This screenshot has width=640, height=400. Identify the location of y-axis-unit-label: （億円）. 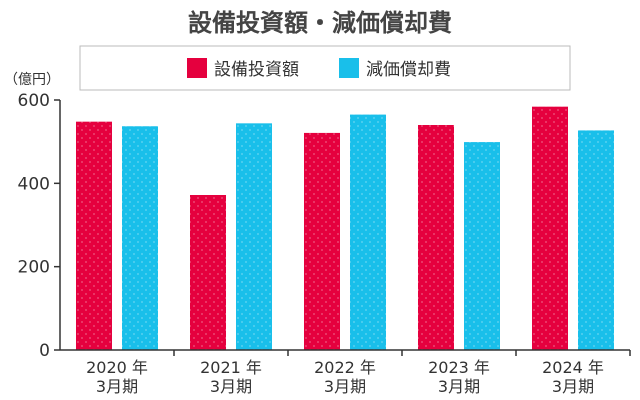
(32, 80).